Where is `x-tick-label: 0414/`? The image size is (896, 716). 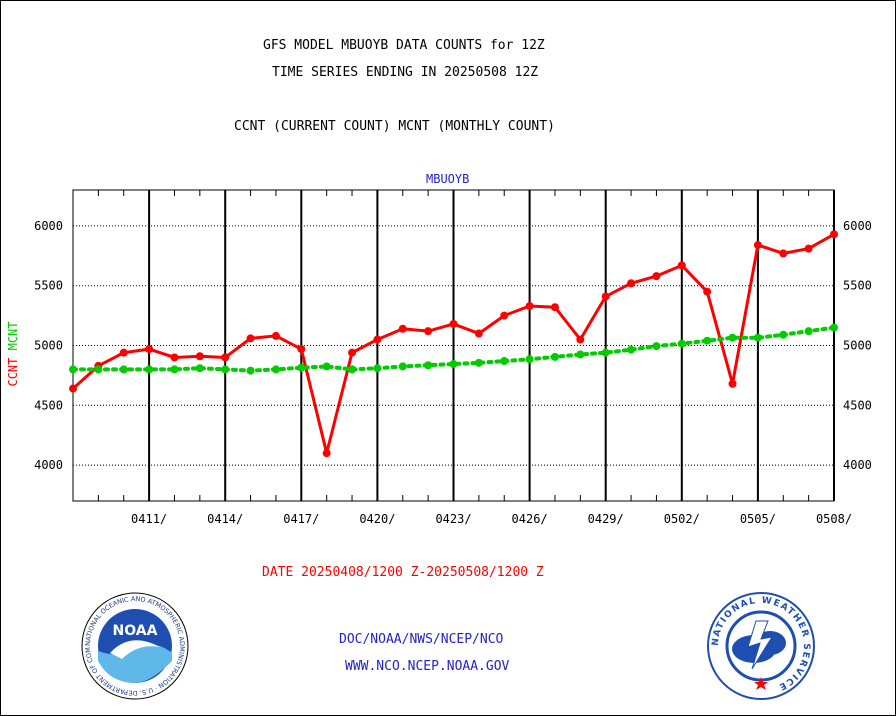 x-tick-label: 0414/ is located at coordinates (225, 519).